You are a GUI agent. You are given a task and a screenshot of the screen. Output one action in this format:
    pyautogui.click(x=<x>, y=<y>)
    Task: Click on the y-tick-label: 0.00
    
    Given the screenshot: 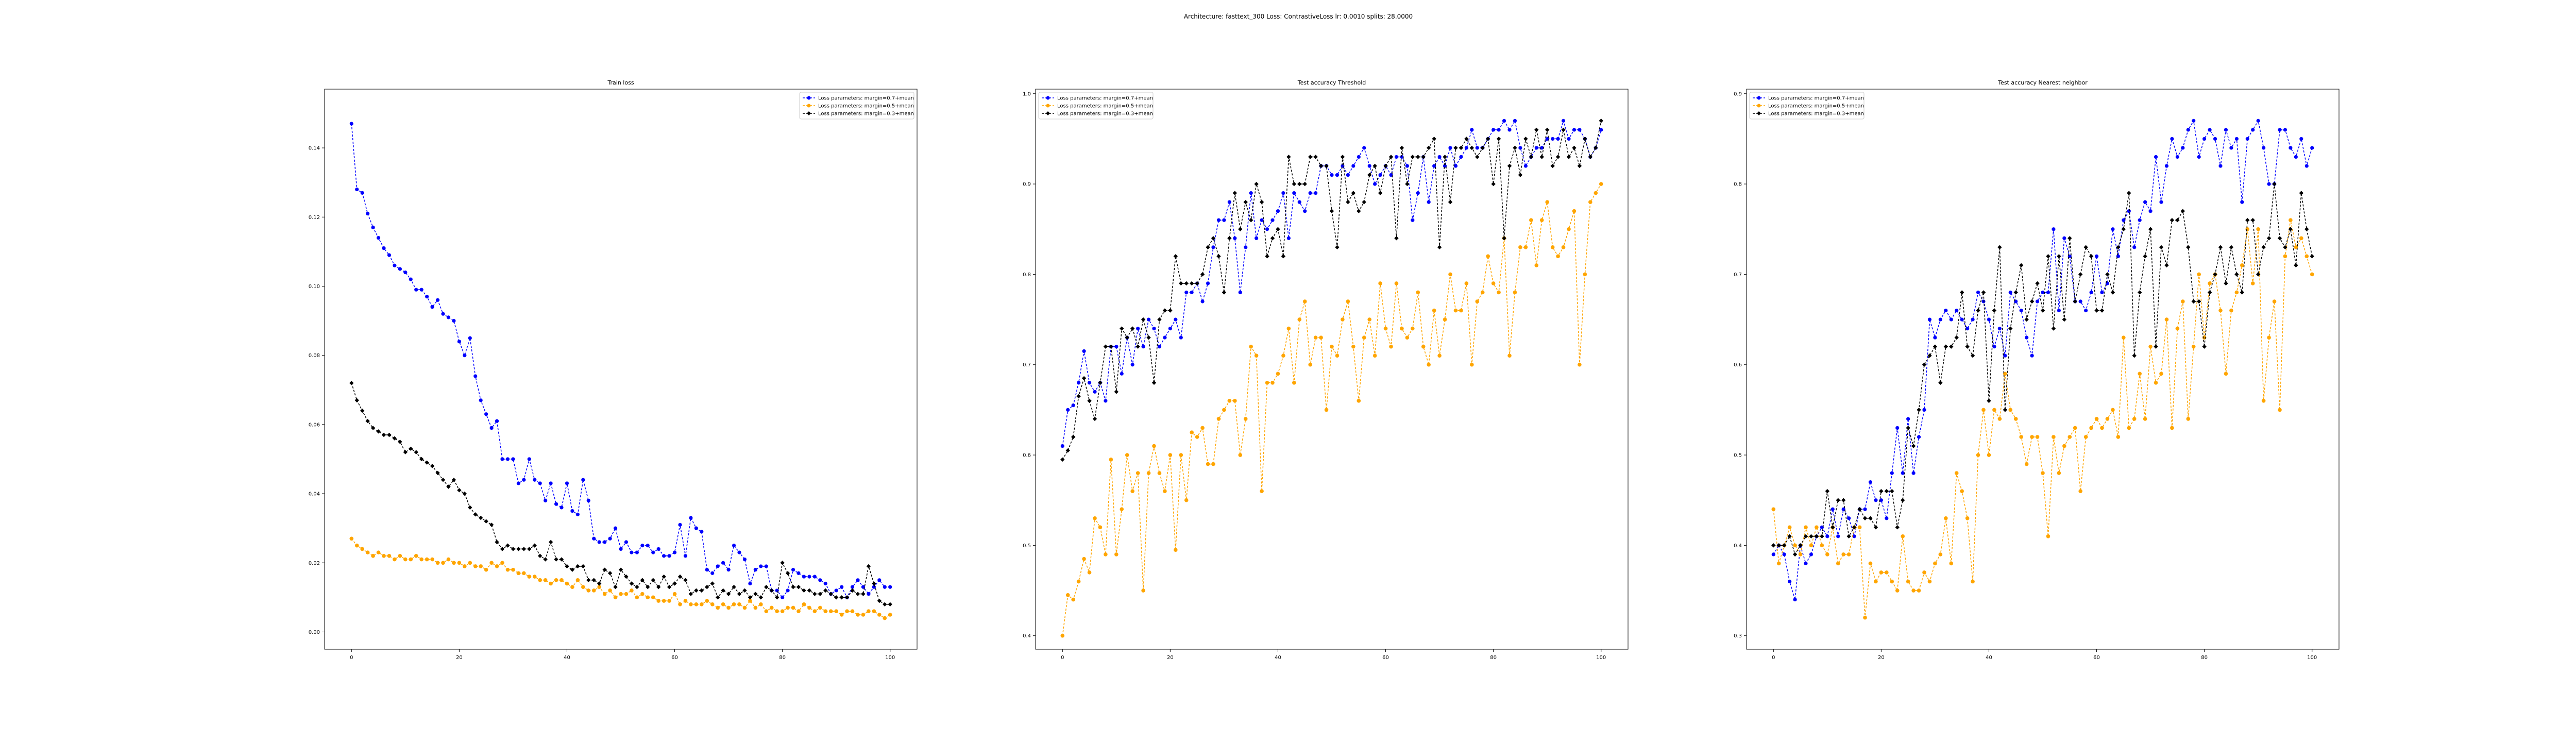 What is the action you would take?
    pyautogui.click(x=314, y=632)
    